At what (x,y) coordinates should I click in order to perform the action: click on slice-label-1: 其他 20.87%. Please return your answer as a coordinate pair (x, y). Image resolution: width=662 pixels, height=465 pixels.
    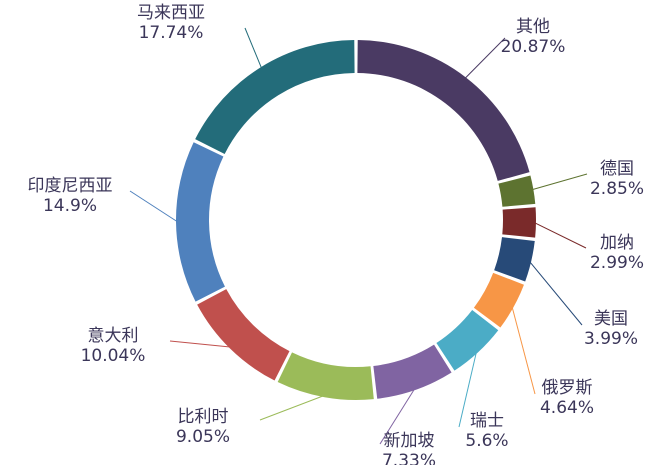
    Looking at the image, I should click on (533, 37).